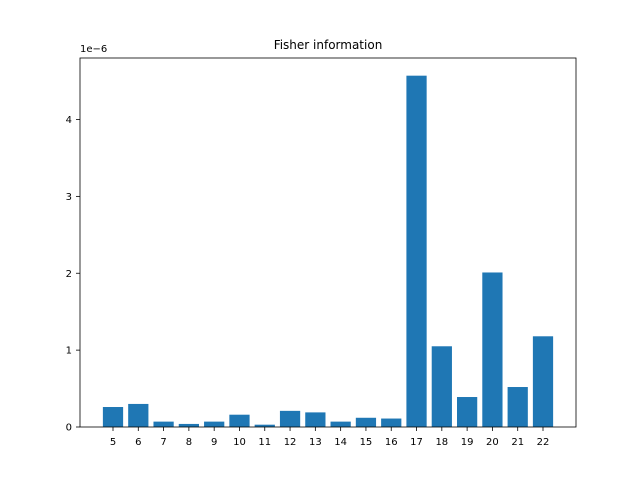 This screenshot has width=640, height=484. Describe the element at coordinates (69, 351) in the screenshot. I see `y-tick-label-1: 1` at that location.